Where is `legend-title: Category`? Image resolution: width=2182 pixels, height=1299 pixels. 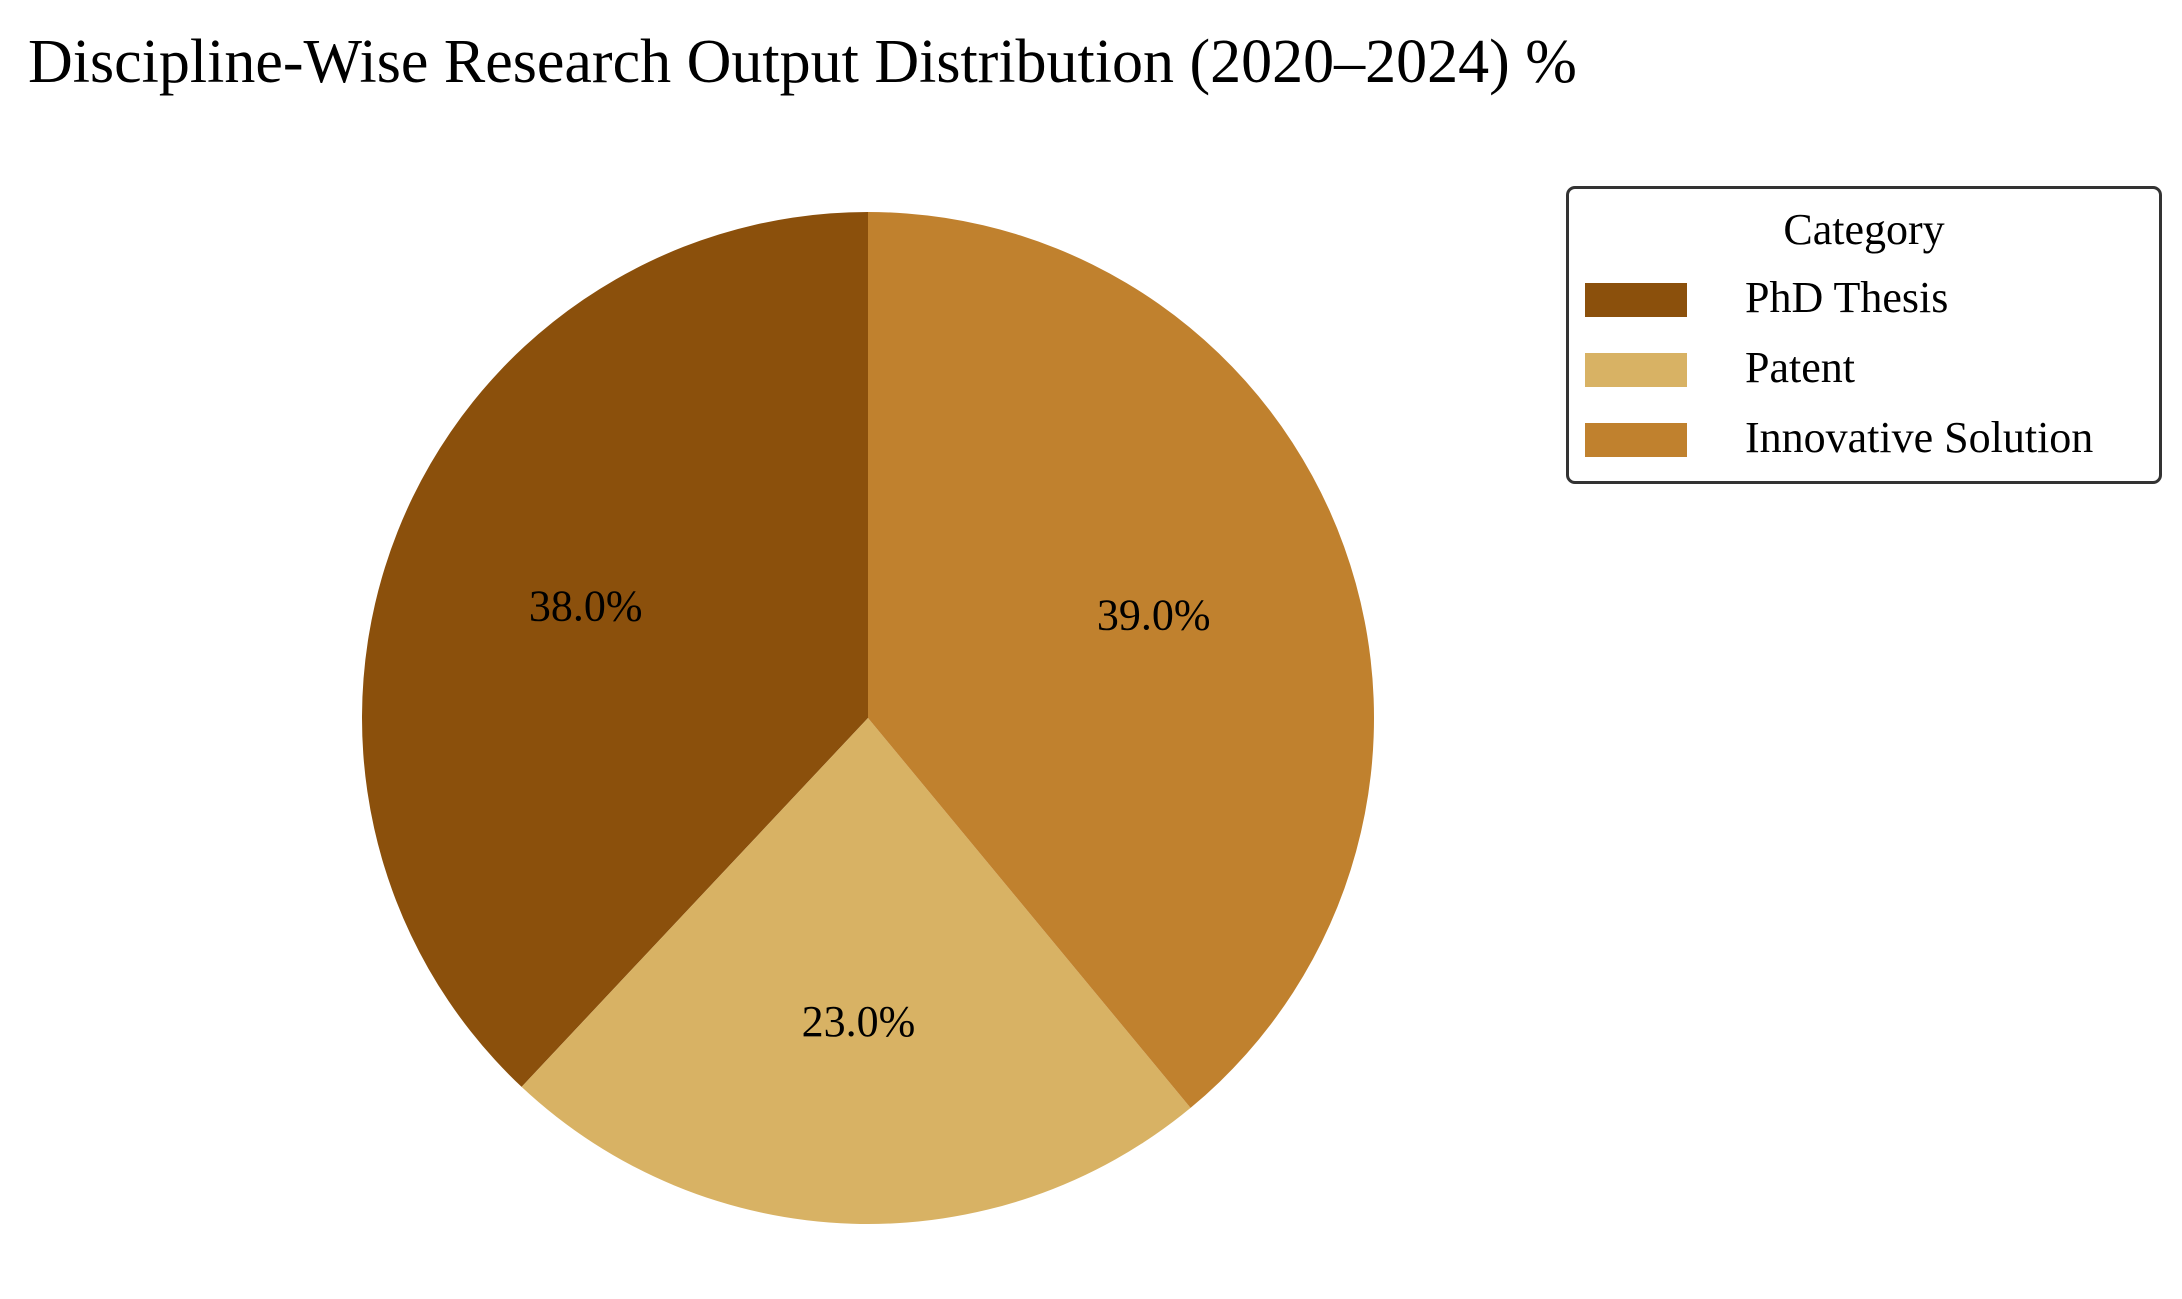 legend-title: Category is located at coordinates (1864, 229).